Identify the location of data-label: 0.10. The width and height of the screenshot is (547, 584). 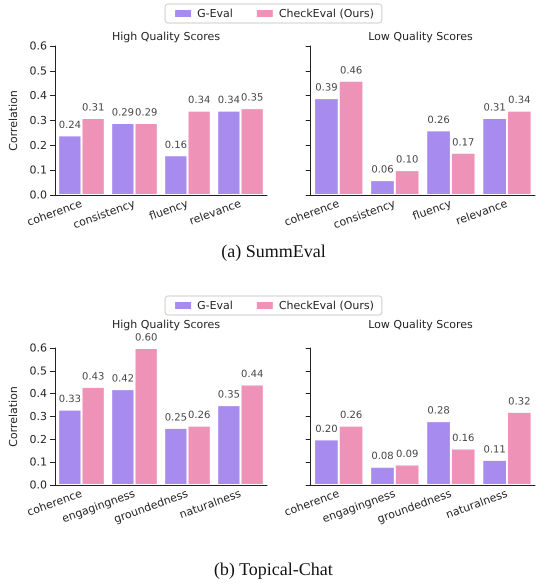
(407, 160).